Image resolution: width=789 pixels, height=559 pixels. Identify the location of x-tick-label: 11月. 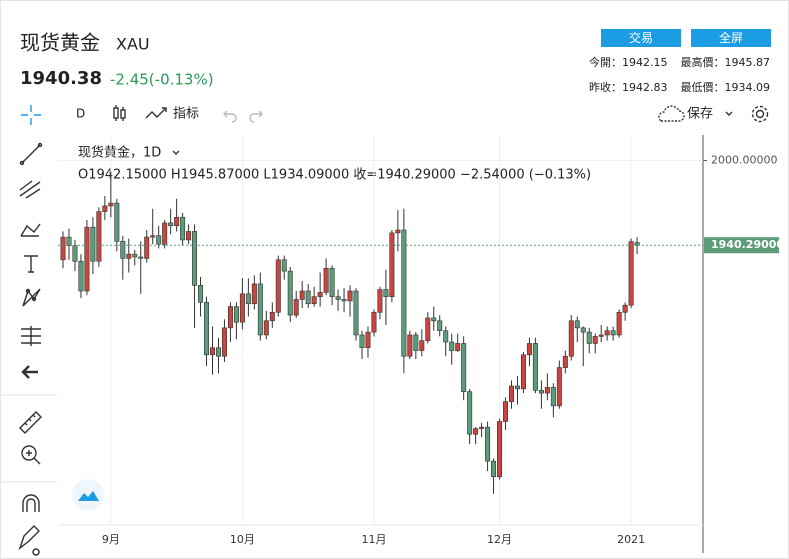
(373, 539).